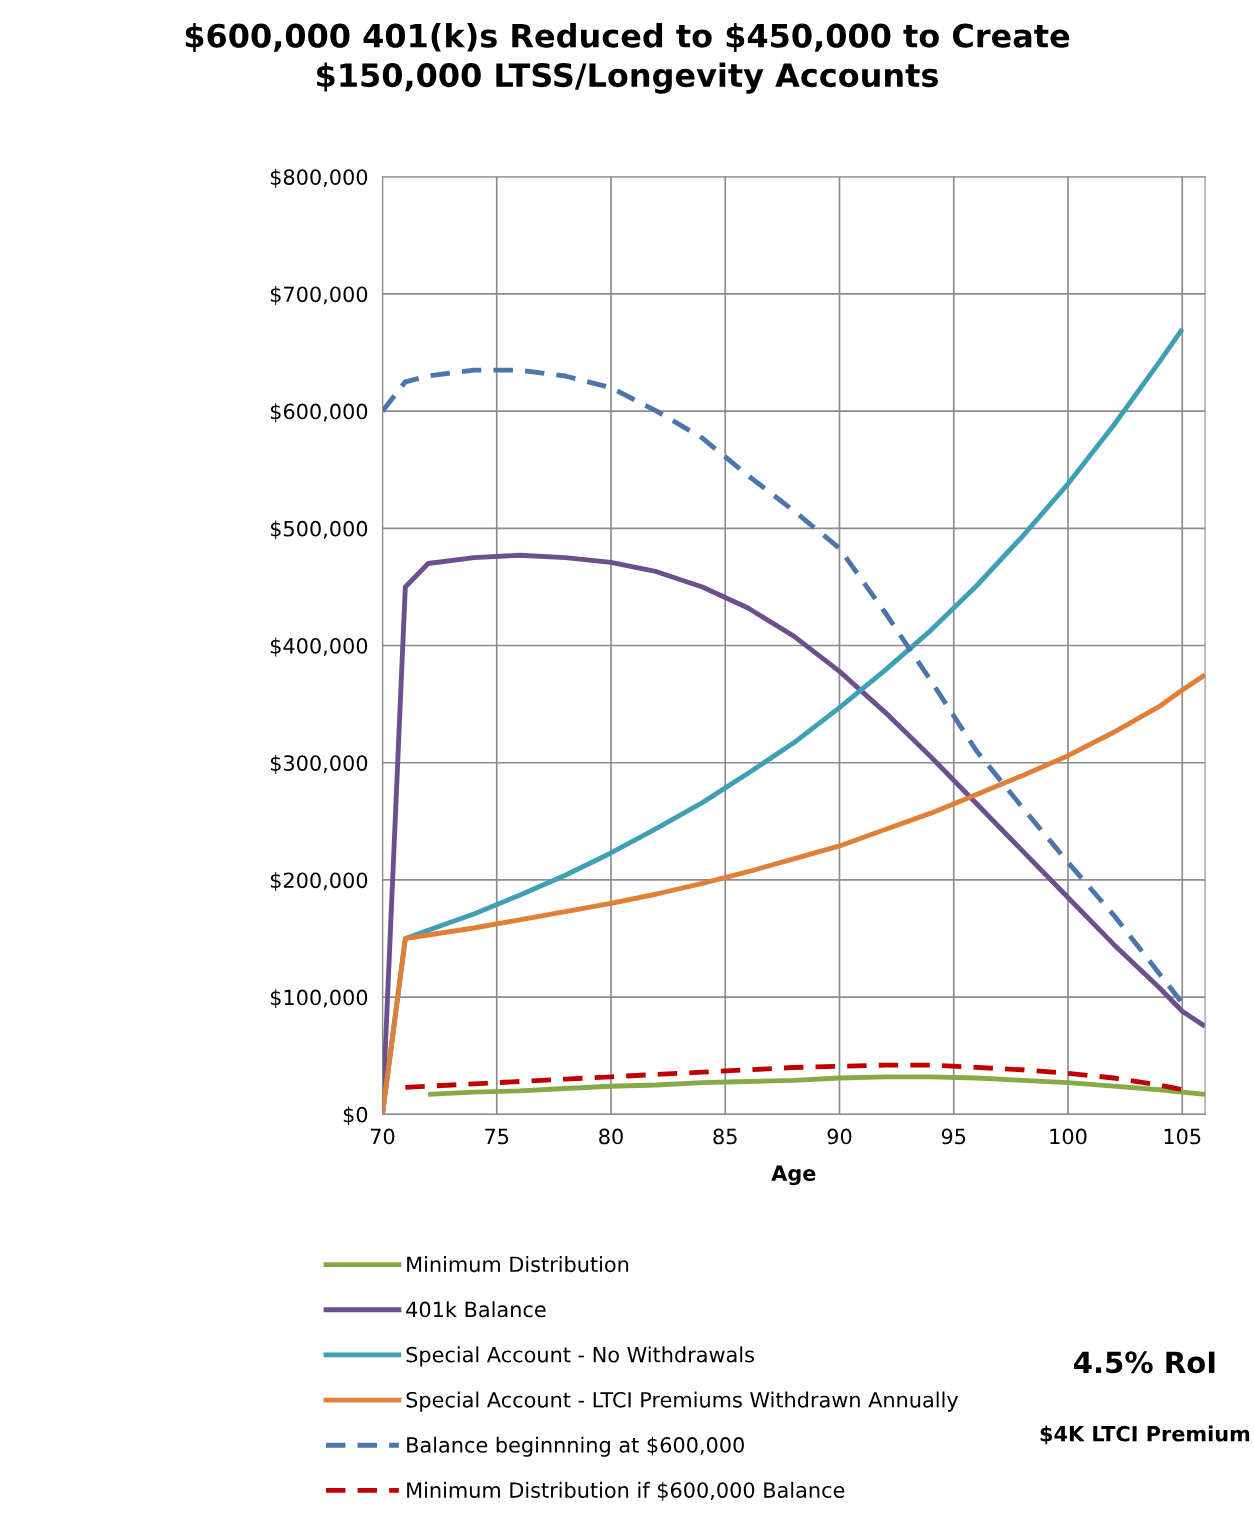 The image size is (1254, 1537). Describe the element at coordinates (319, 881) in the screenshot. I see `y-tick-label: $200,000` at that location.